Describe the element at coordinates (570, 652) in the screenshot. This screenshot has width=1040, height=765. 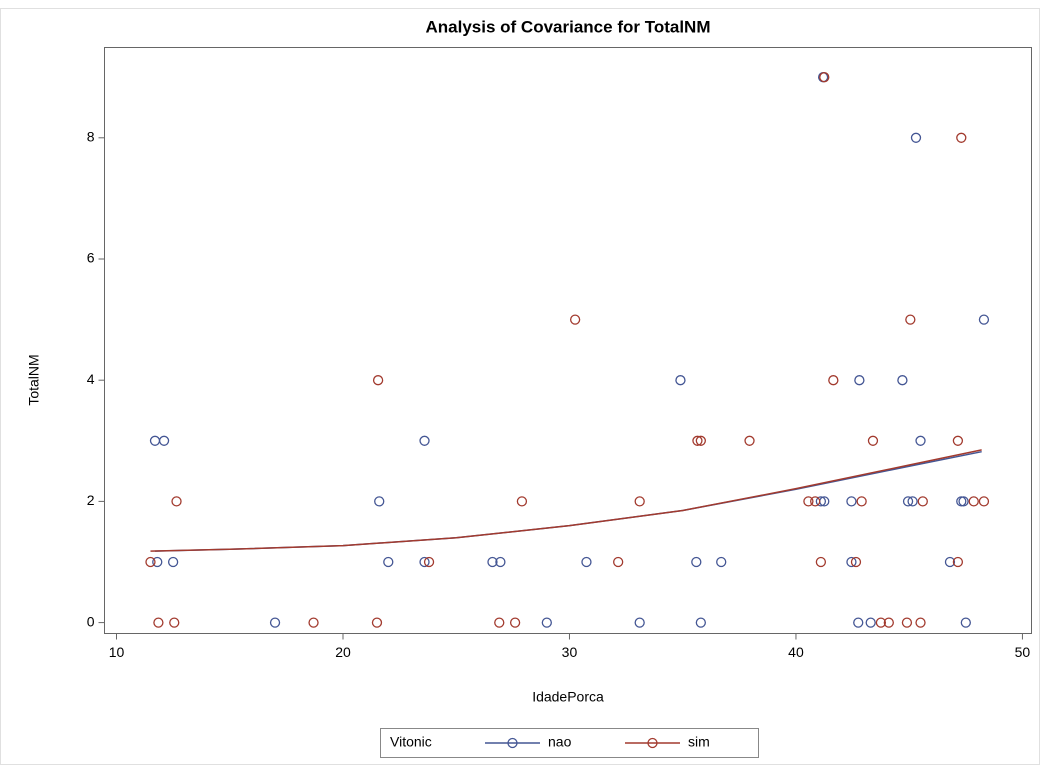
I see `x-tick-label: 30` at that location.